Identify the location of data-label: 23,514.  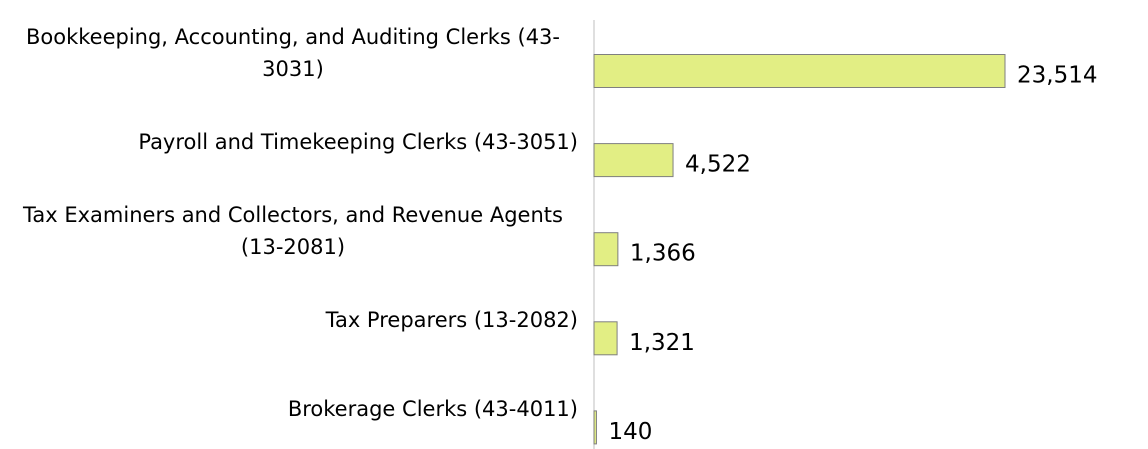
(1057, 76).